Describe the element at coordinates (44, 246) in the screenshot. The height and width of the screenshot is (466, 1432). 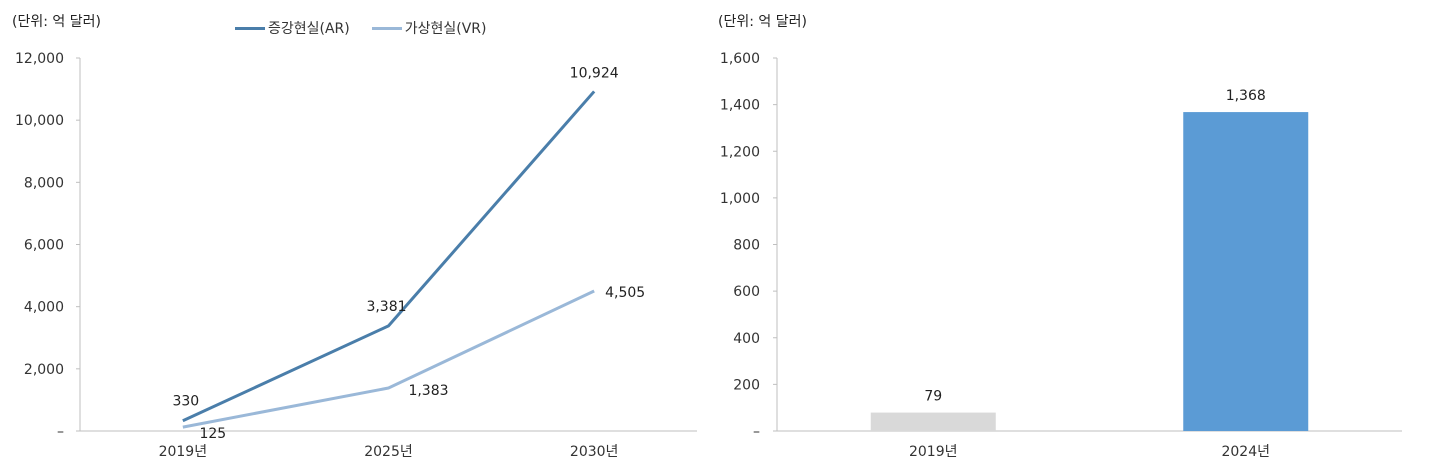
I see `line-y-tick-label: 6,000` at that location.